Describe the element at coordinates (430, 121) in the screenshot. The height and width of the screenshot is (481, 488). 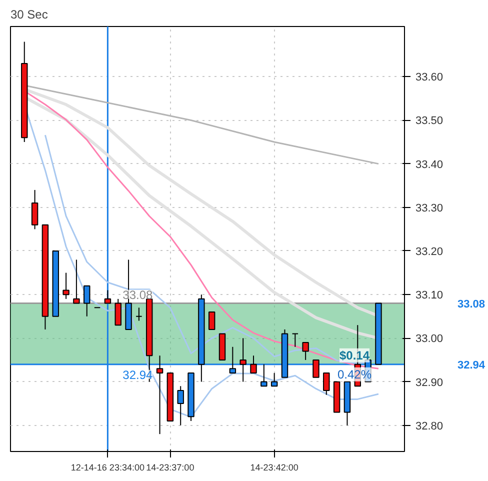
I see `y-tick-label: 33.50` at that location.